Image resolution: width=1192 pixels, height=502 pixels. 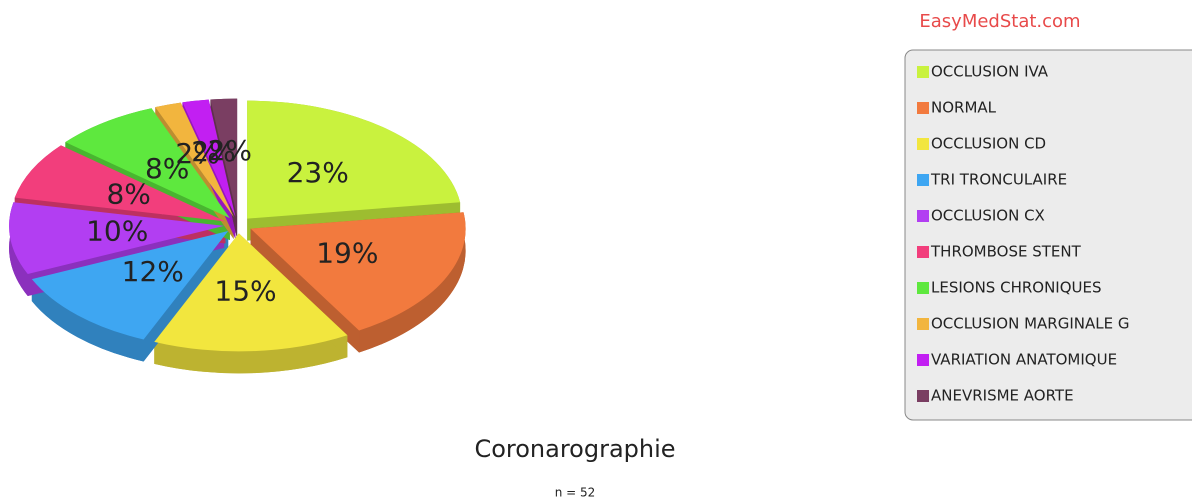 What do you see at coordinates (988, 216) in the screenshot?
I see `legend-label: OCCLUSION CX` at bounding box center [988, 216].